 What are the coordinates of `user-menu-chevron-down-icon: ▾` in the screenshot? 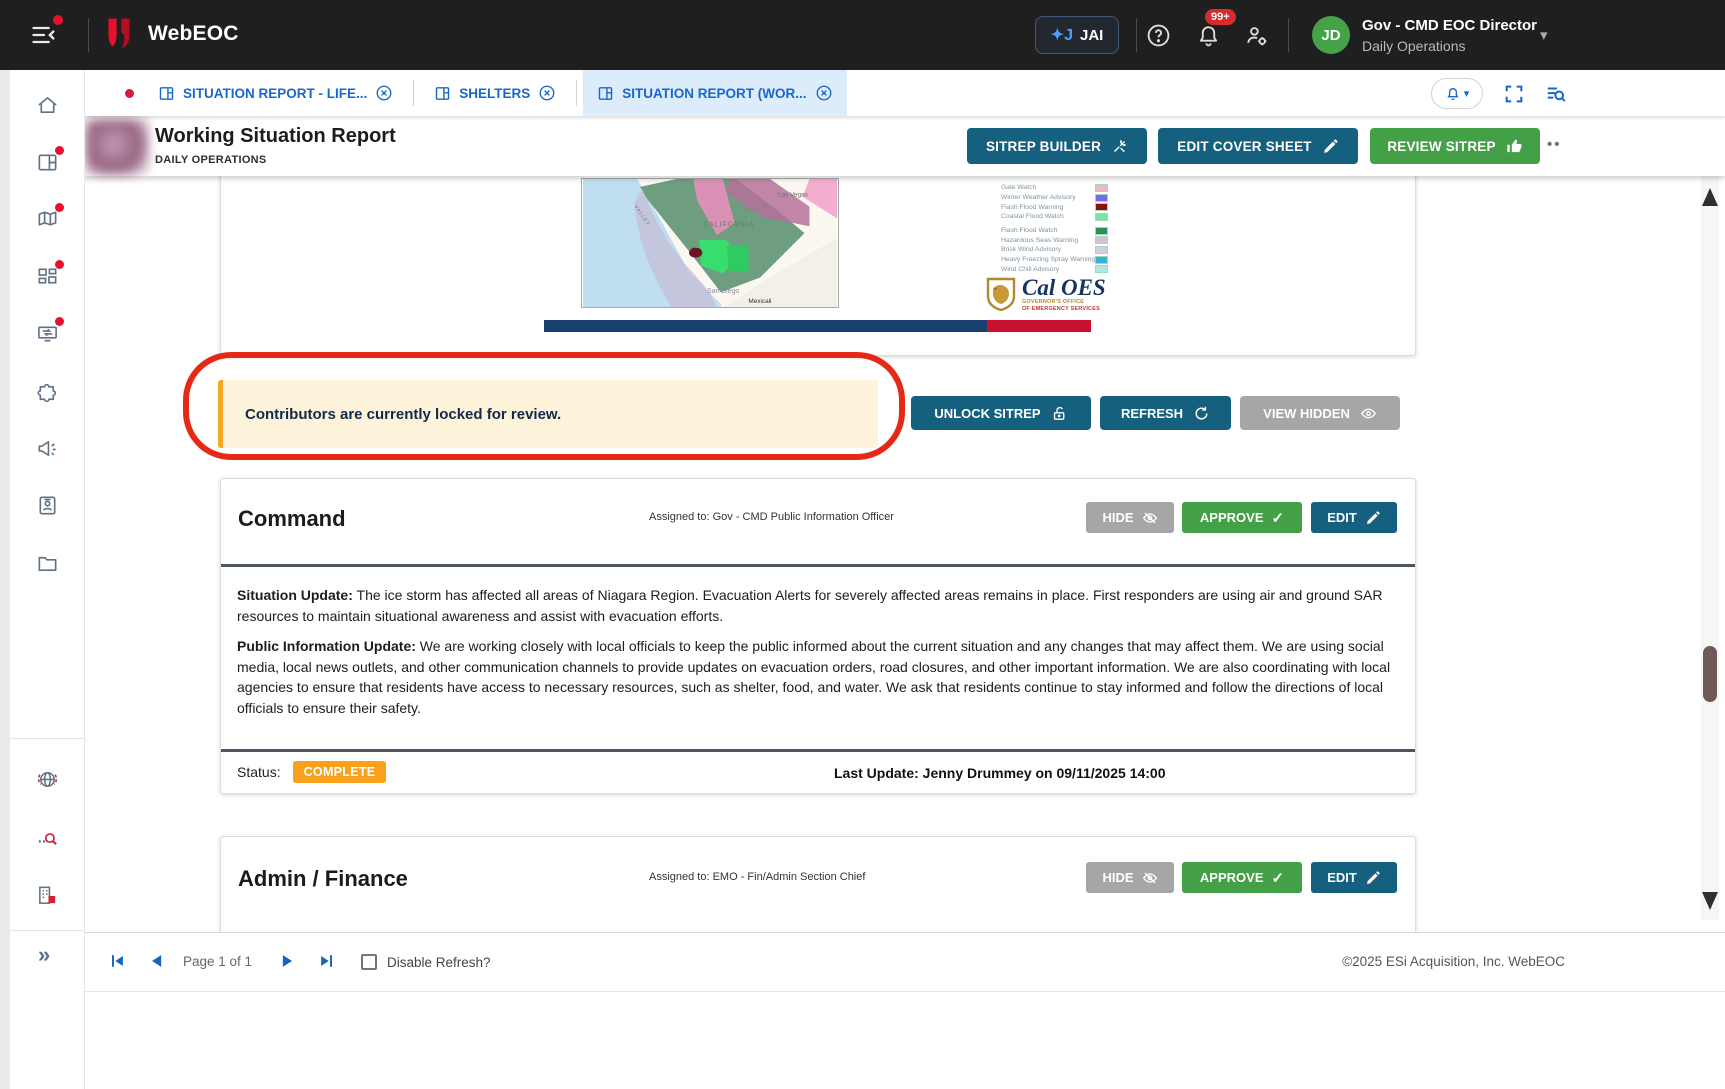 It's located at (1544, 35).